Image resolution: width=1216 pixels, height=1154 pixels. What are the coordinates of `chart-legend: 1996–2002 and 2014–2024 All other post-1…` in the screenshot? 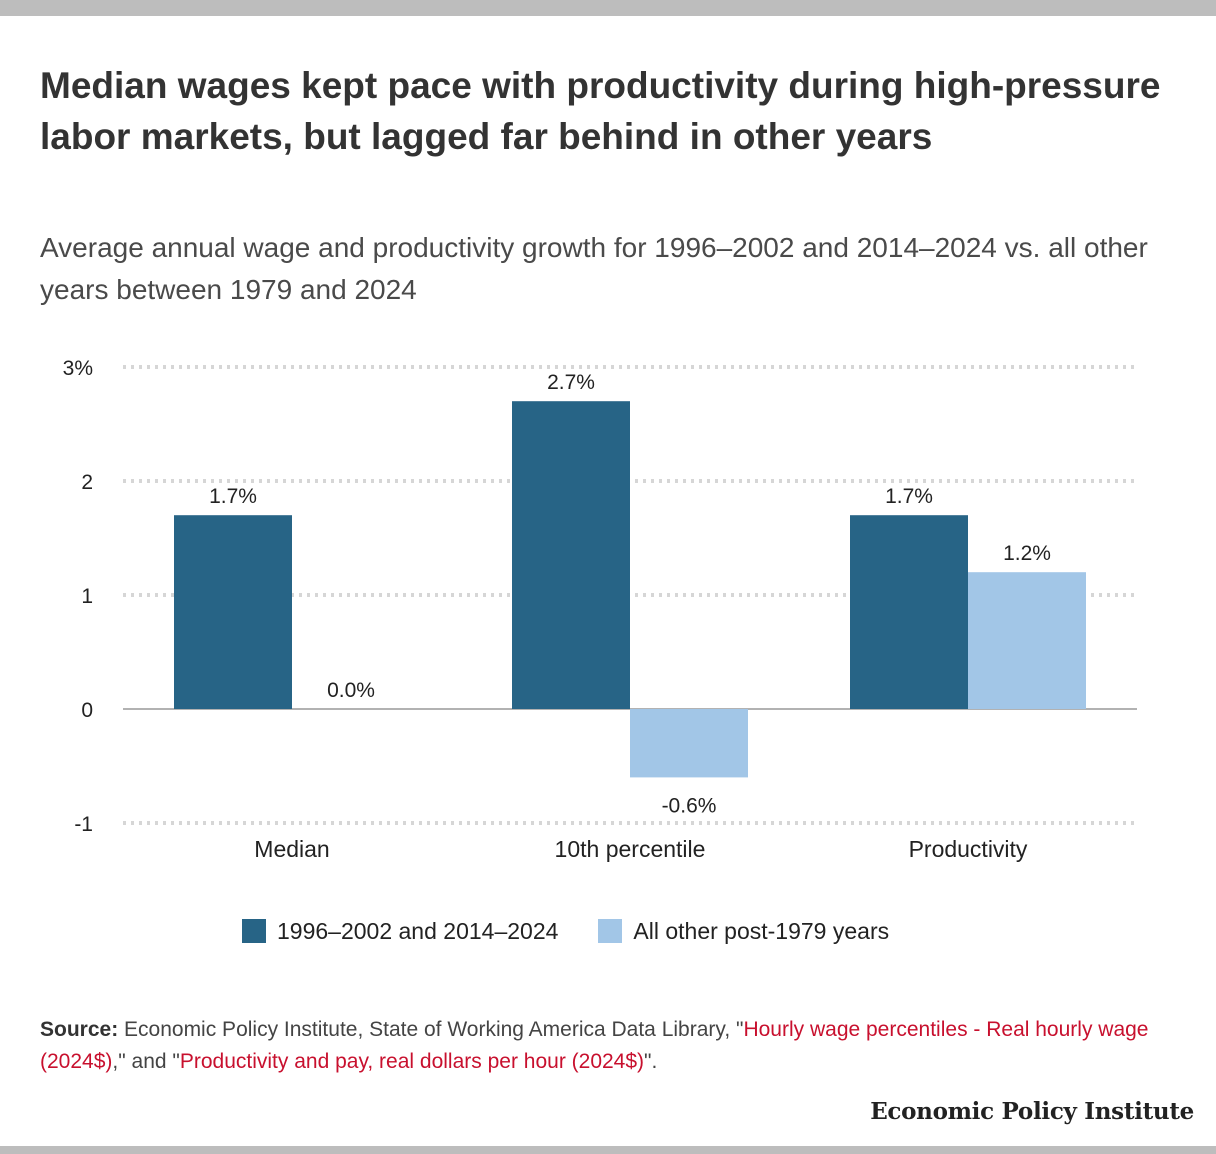 It's located at (585, 931).